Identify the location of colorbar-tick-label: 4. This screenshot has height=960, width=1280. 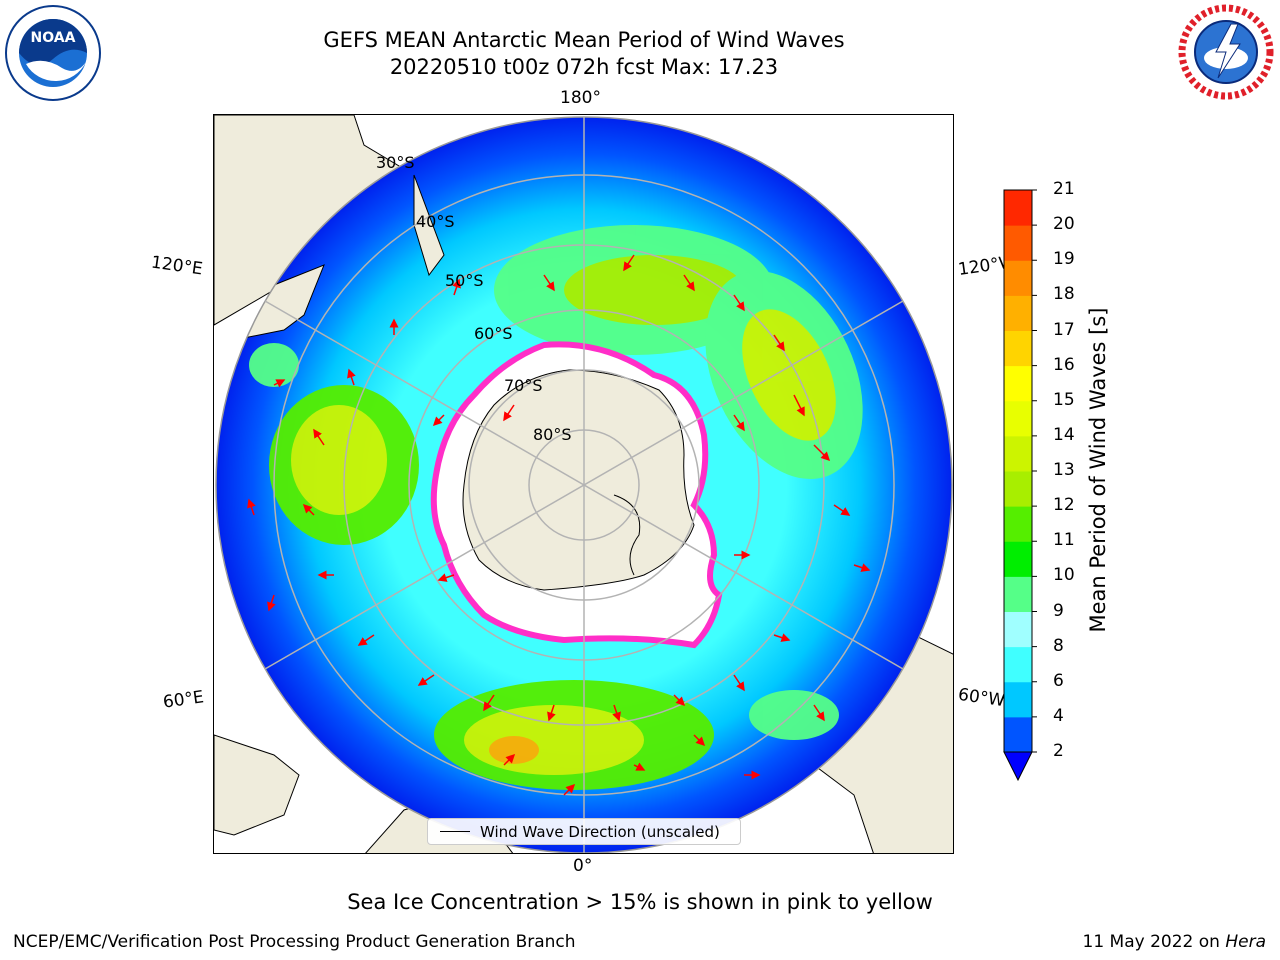
(1058, 715).